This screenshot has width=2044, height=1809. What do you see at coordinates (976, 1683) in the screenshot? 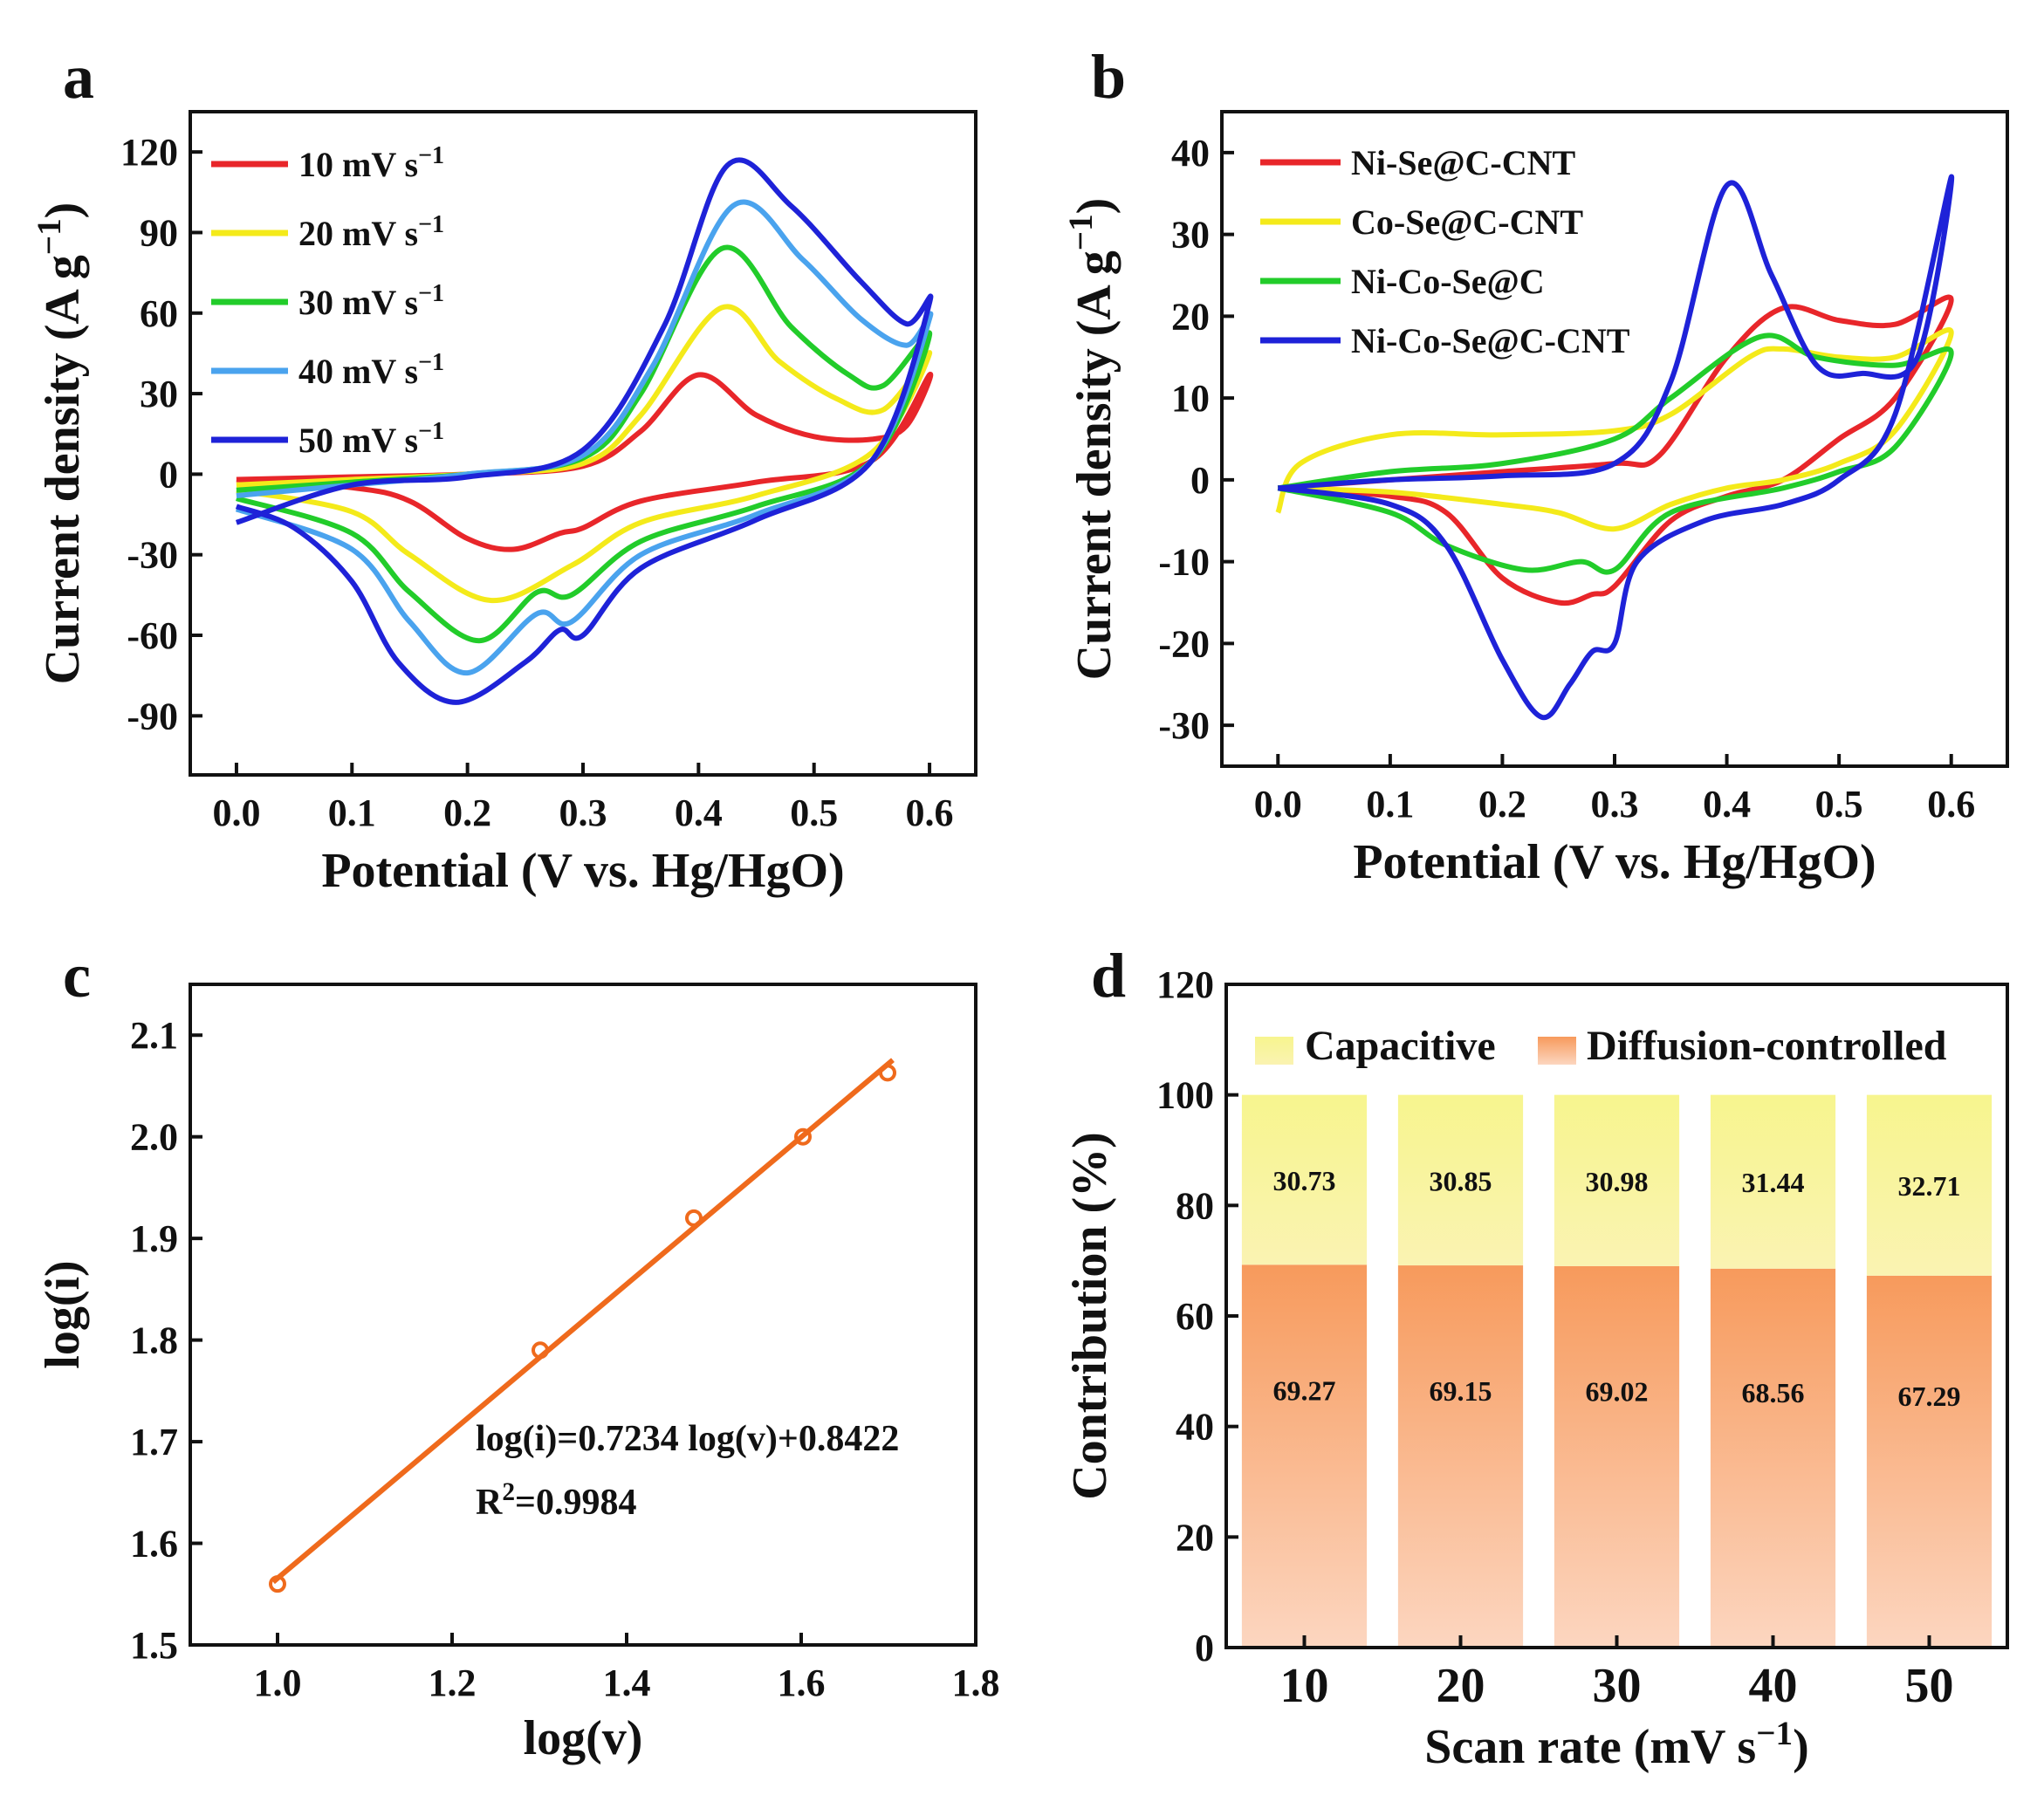
I see `x-tick-label: 1.8` at bounding box center [976, 1683].